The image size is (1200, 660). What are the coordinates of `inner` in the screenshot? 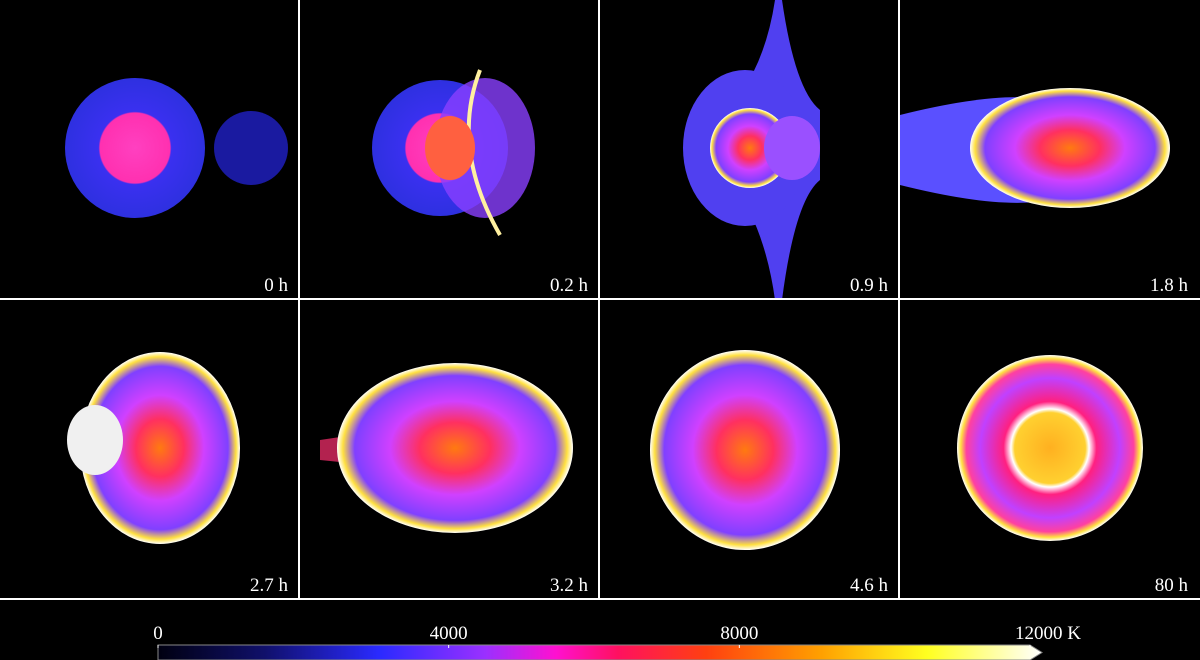 It's located at (750, 148).